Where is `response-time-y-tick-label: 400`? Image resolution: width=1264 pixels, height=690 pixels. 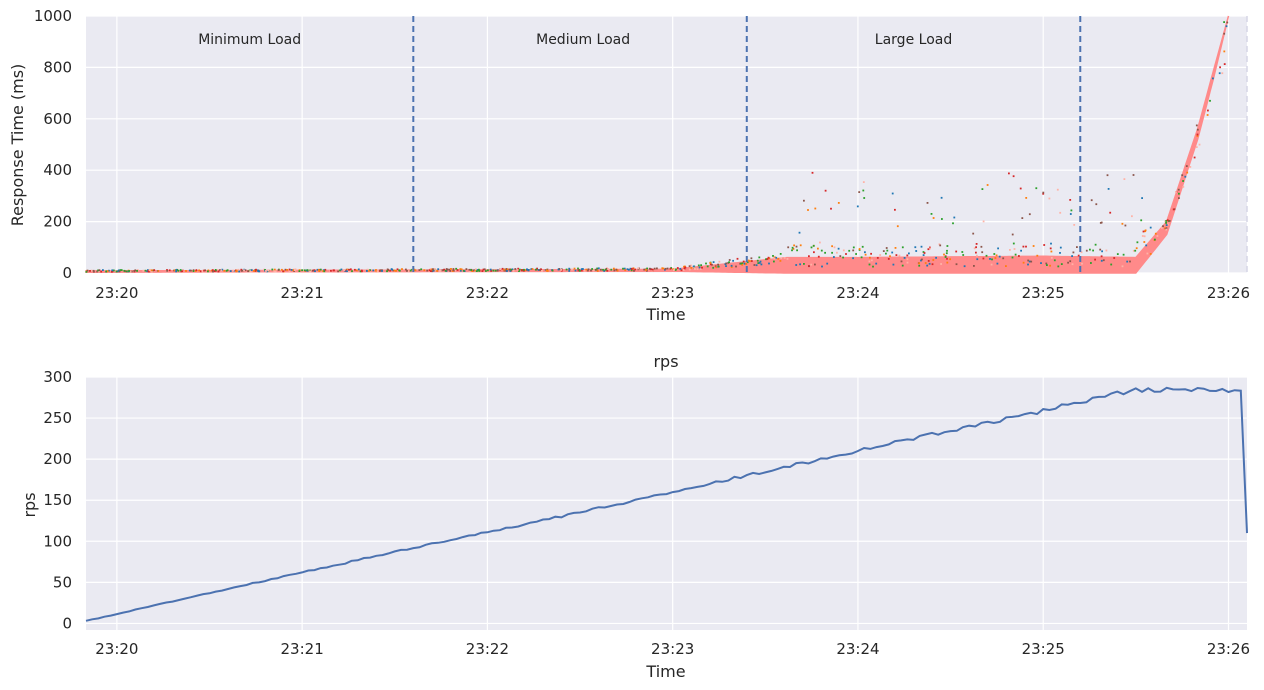 response-time-y-tick-label: 400 is located at coordinates (57, 170).